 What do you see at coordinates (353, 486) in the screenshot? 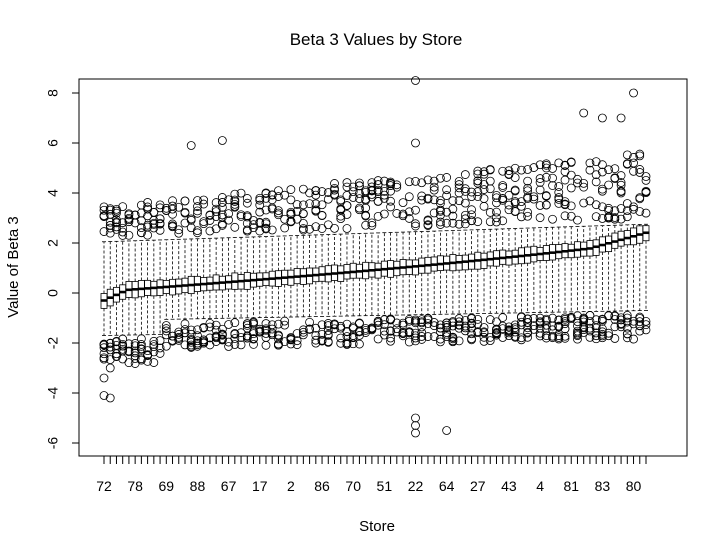
I see `x-tick-label: 70` at bounding box center [353, 486].